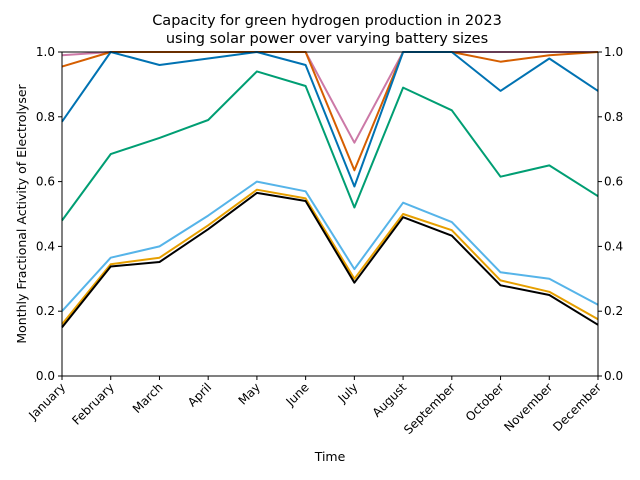 The width and height of the screenshot is (640, 480). Describe the element at coordinates (528, 407) in the screenshot. I see `x-tick-label: November` at that location.